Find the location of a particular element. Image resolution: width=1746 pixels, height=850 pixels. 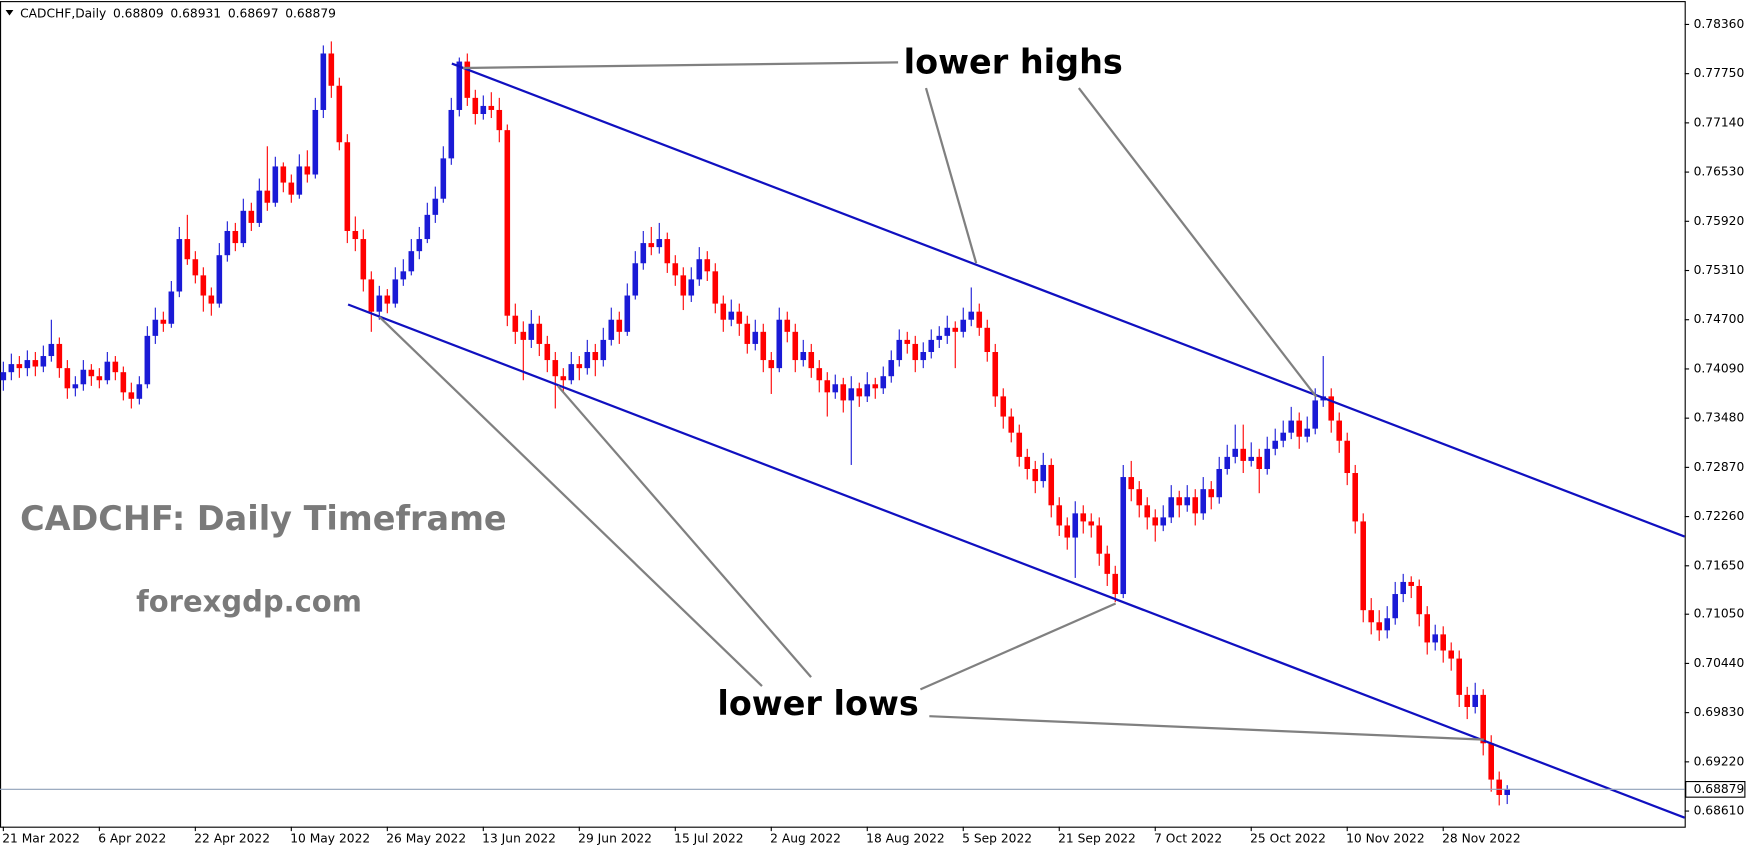

y-tick-label: 0.68610 is located at coordinates (1719, 811).